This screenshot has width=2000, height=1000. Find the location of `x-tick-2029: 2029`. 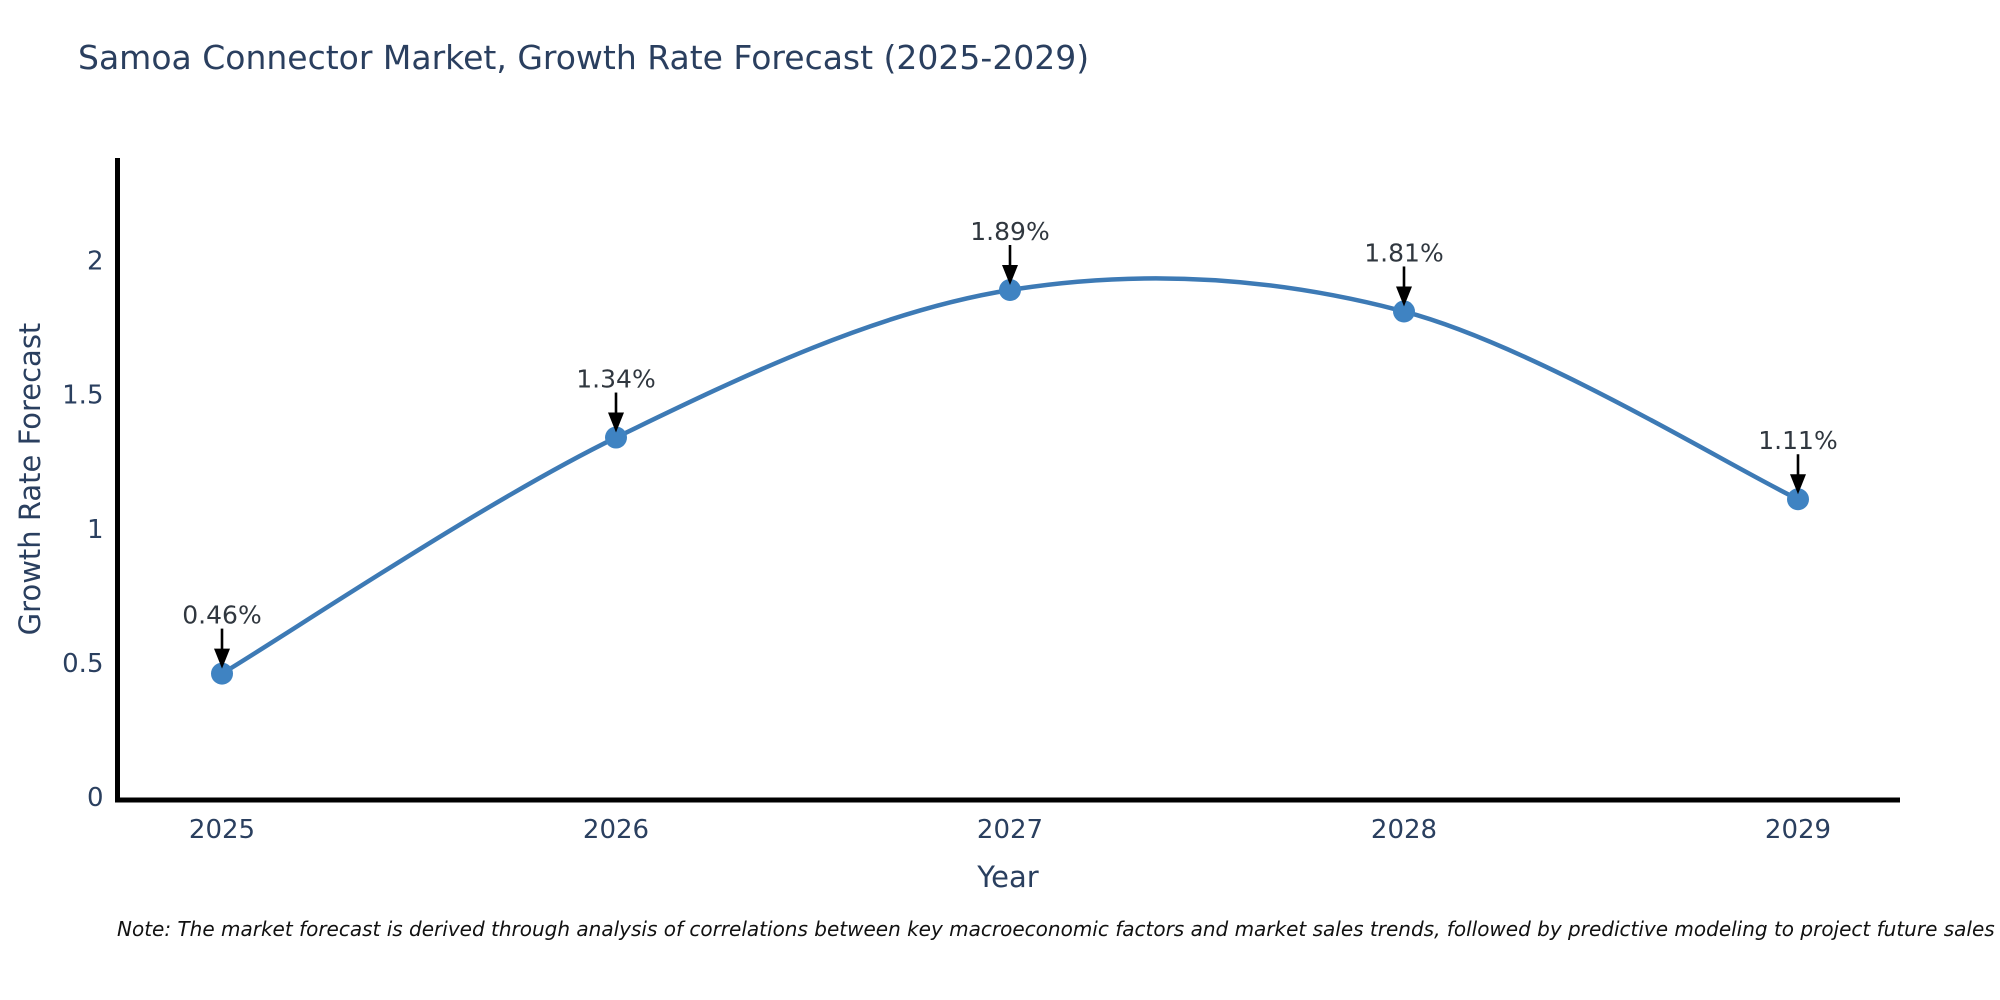

x-tick-2029: 2029 is located at coordinates (1798, 830).